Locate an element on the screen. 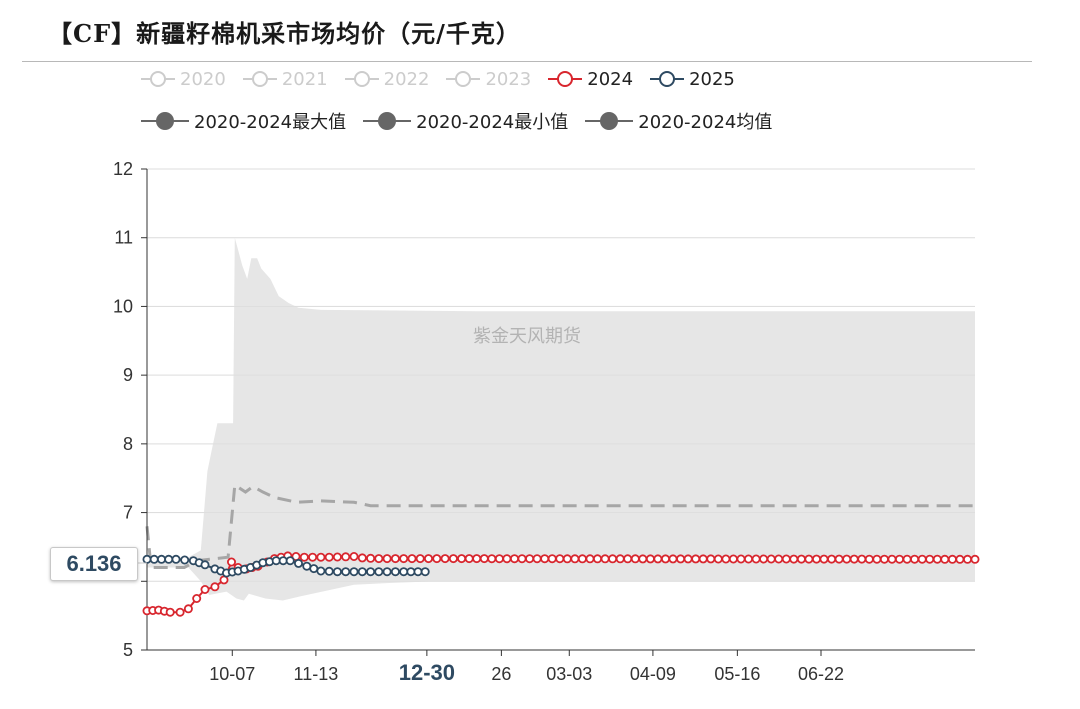 The image size is (1080, 709). current-value-badge: 6.136 is located at coordinates (94, 564).